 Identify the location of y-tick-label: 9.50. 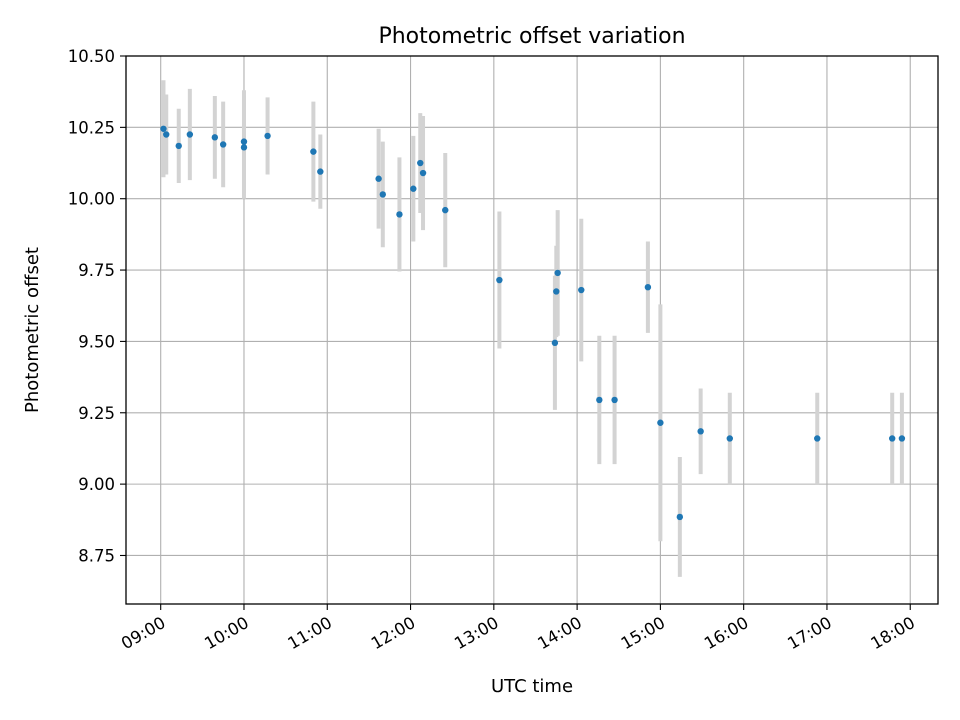
(96, 341).